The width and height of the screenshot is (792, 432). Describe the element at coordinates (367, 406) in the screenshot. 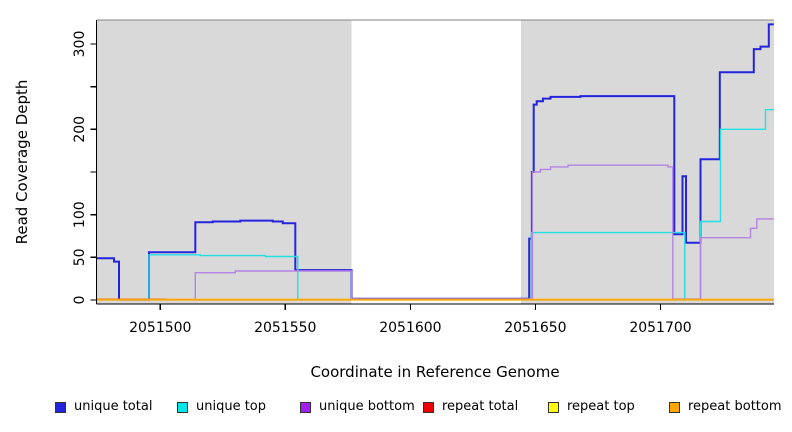

I see `legend-label: unique bottom` at that location.